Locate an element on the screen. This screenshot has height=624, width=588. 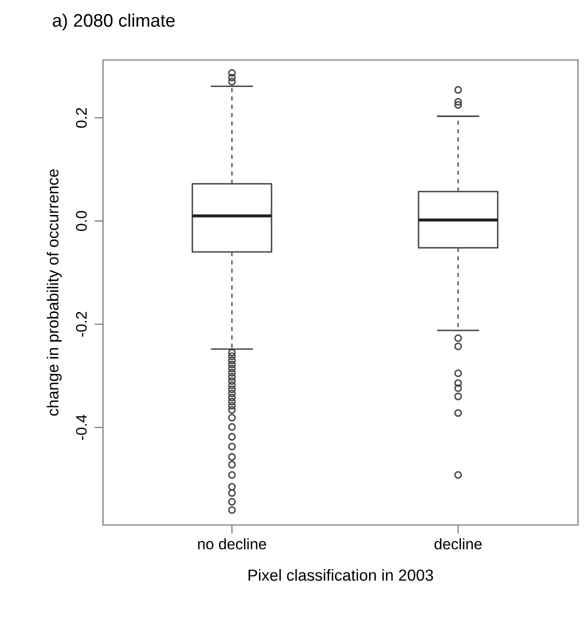
y-tick-label: -0.2 is located at coordinates (81, 324).